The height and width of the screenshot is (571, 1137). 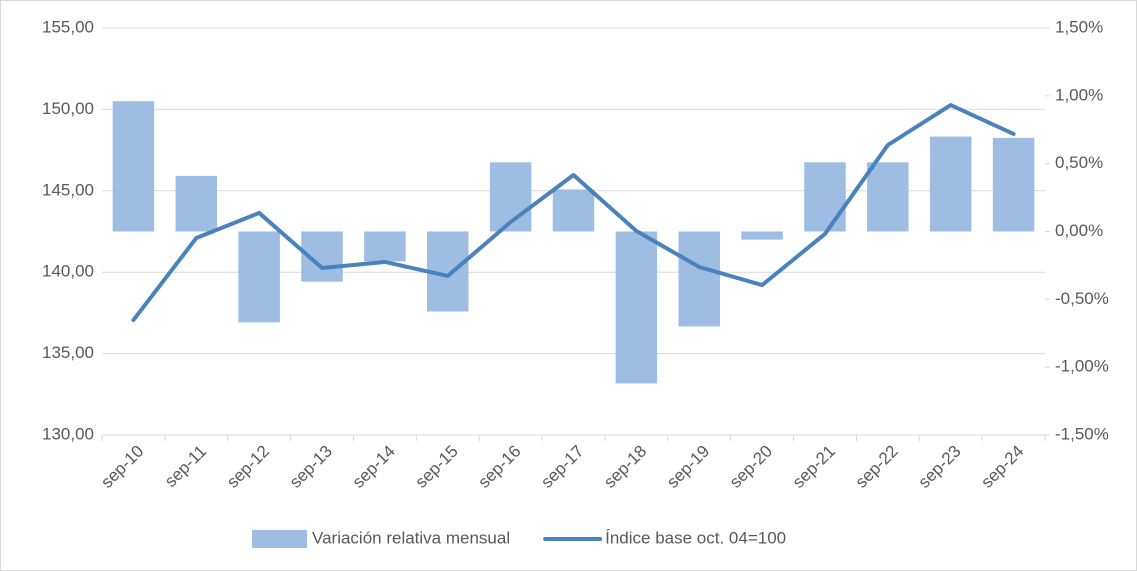 What do you see at coordinates (1079, 230) in the screenshot?
I see `y2-tick-label: 0,00%` at bounding box center [1079, 230].